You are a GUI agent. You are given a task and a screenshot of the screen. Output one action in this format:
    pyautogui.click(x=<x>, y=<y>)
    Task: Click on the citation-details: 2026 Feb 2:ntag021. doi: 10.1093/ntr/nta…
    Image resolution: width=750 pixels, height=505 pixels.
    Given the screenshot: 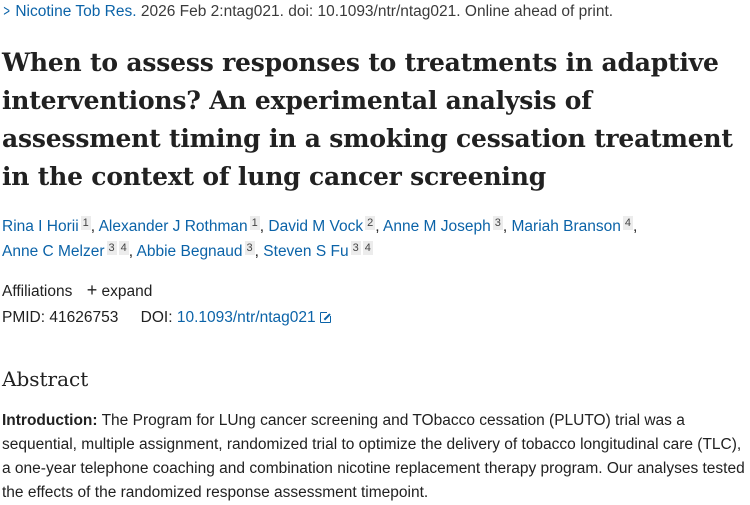 What is the action you would take?
    pyautogui.click(x=377, y=11)
    